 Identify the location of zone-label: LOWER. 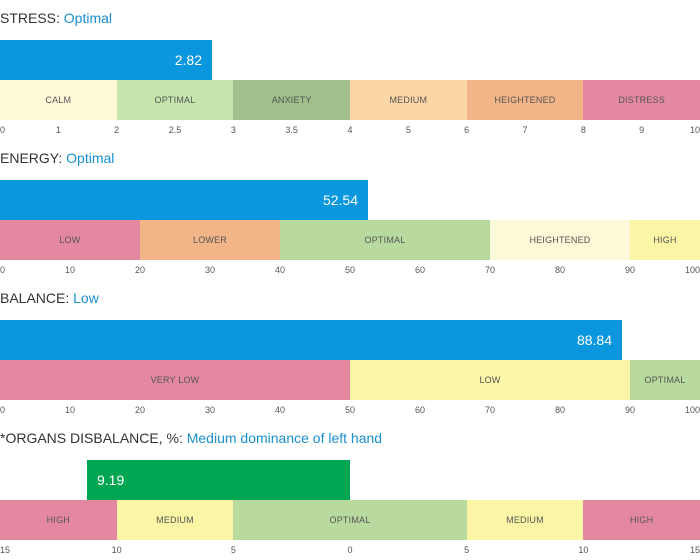
(209, 240).